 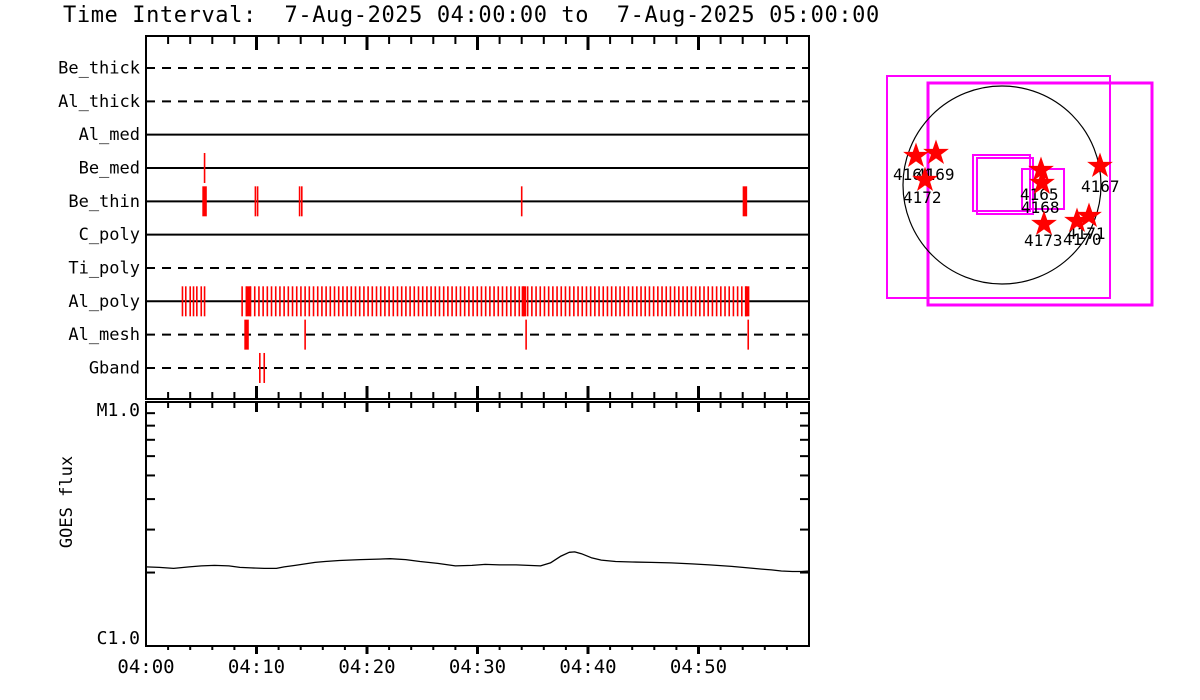 What do you see at coordinates (109, 135) in the screenshot?
I see `filter-row-label: Al_med` at bounding box center [109, 135].